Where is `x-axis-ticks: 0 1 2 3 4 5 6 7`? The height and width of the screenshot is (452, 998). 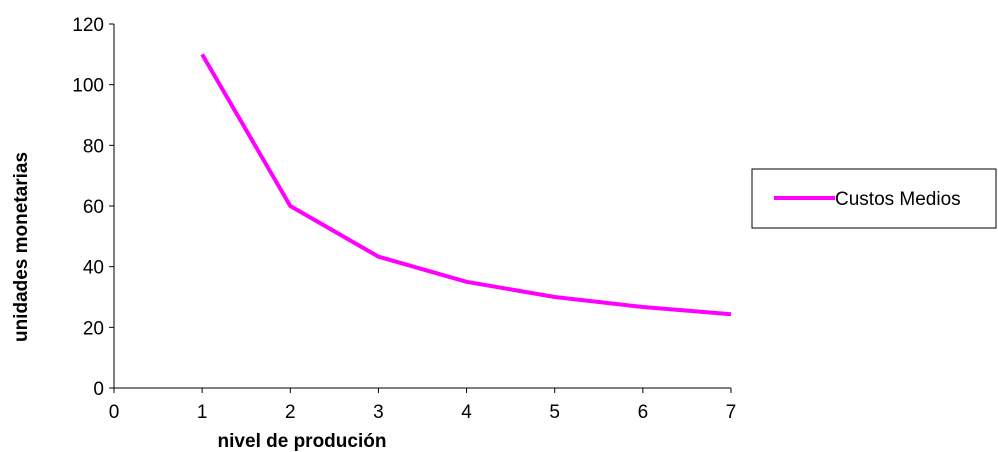 x-axis-ticks: 0 1 2 3 4 5 6 7 is located at coordinates (423, 405).